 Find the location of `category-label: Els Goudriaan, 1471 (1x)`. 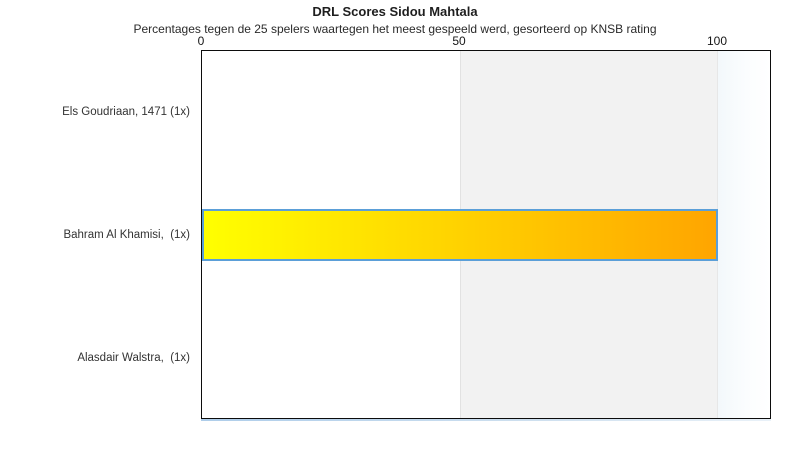

category-label: Els Goudriaan, 1471 (1x) is located at coordinates (126, 111).